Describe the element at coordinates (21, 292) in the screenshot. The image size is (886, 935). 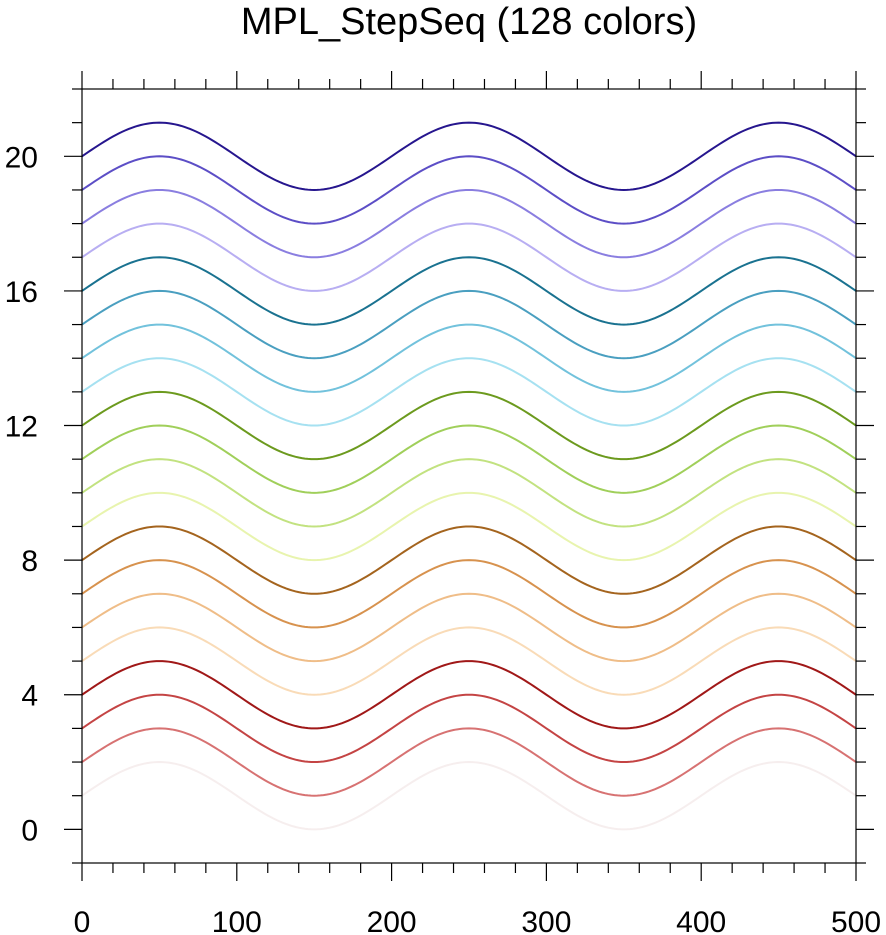
I see `y-tick-label: 16` at that location.